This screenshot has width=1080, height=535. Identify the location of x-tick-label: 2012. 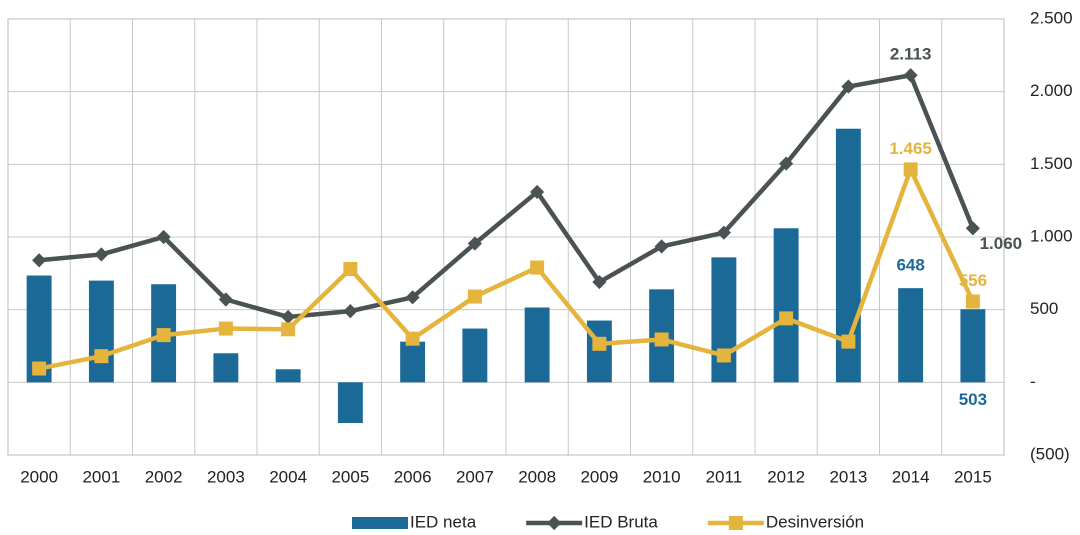
(786, 476).